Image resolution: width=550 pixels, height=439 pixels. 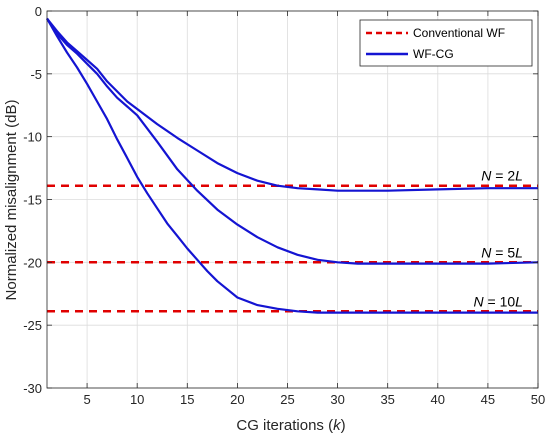 I want to click on legend-label-wfcg: WF-CG, so click(x=433, y=54).